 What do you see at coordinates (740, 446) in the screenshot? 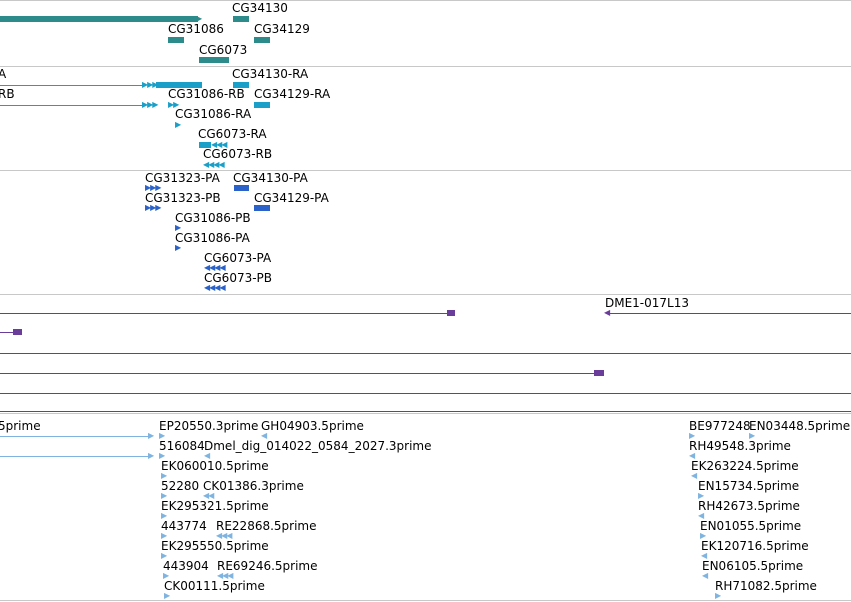
I see `est-label: RH49548.3prime` at bounding box center [740, 446].